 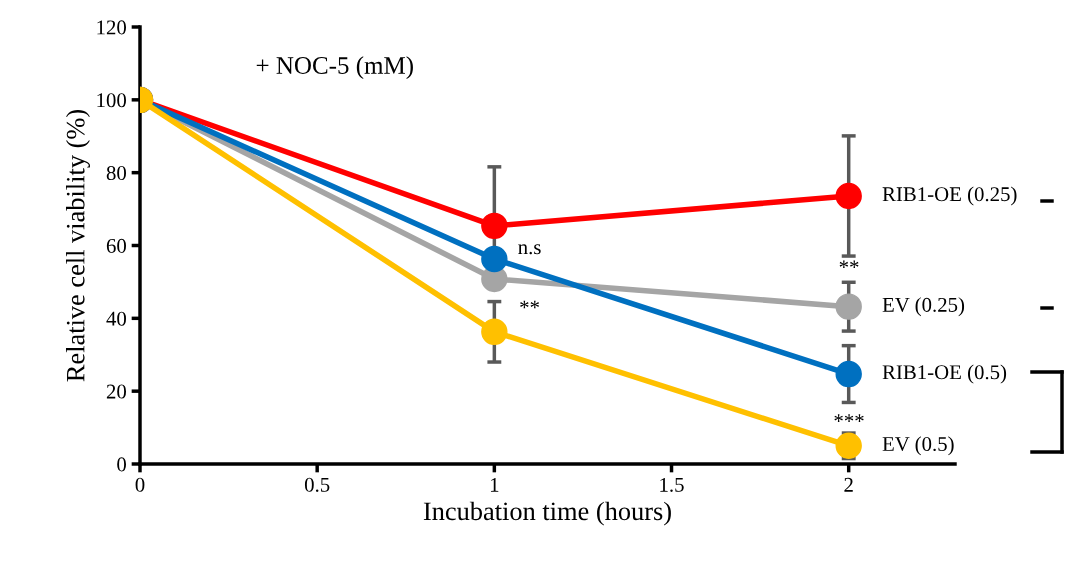 What do you see at coordinates (918, 446) in the screenshot?
I see `series-label: EV (0.5)` at bounding box center [918, 446].